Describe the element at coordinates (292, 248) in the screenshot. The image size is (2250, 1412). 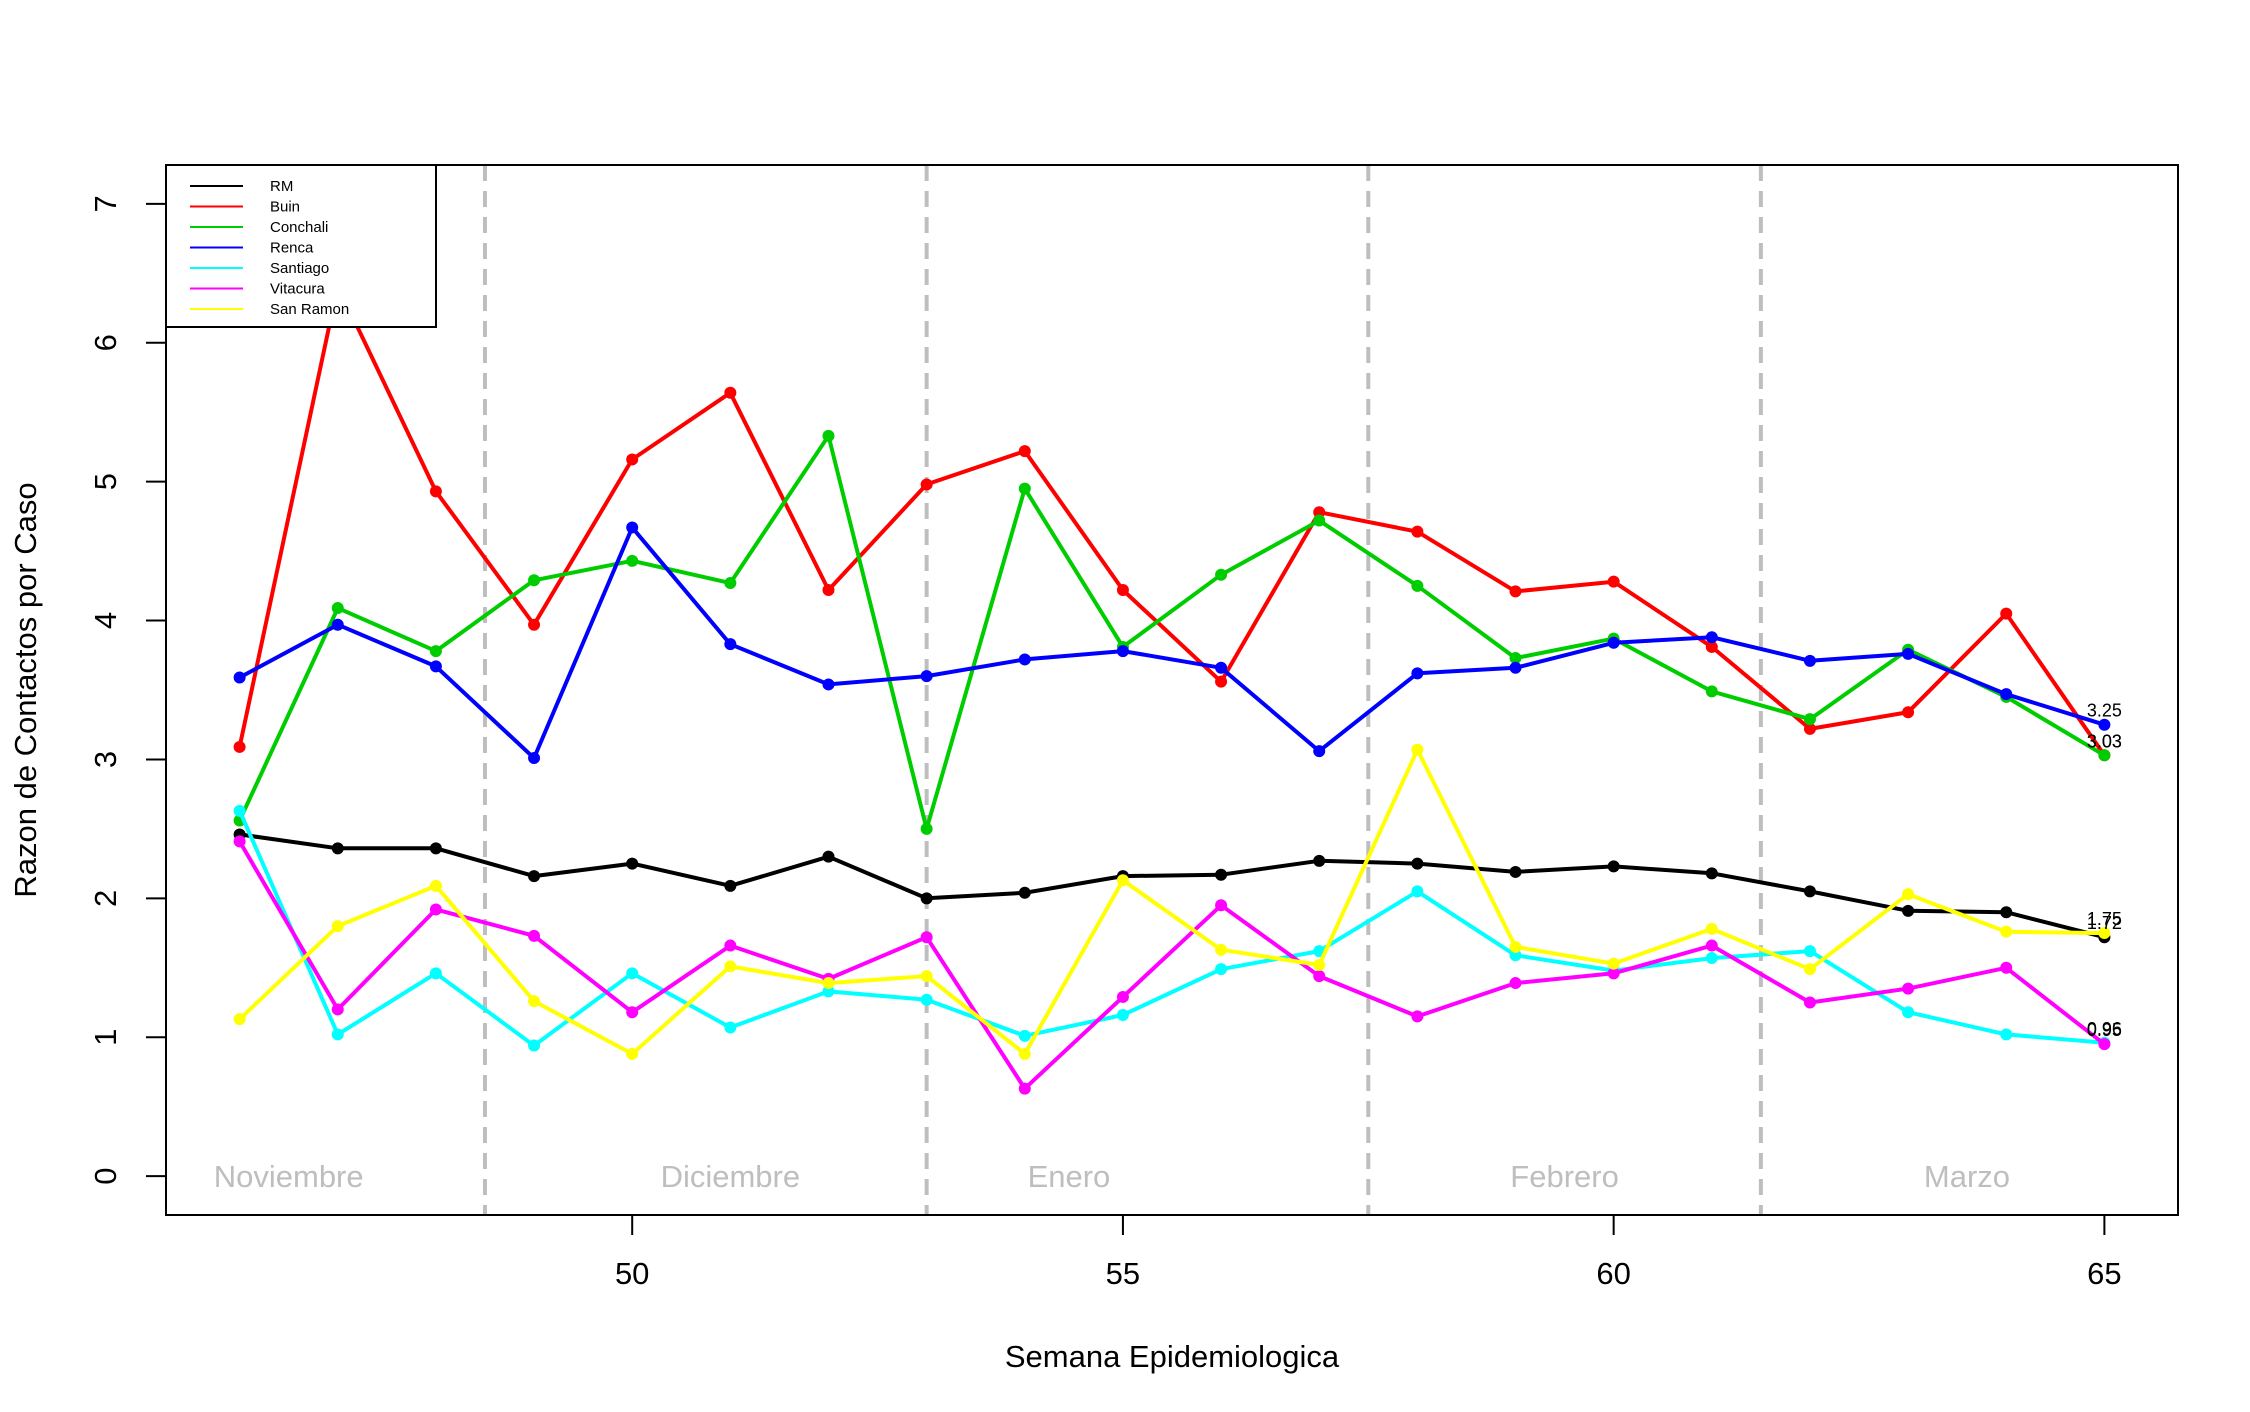
I see `legend-label: Renca` at that location.